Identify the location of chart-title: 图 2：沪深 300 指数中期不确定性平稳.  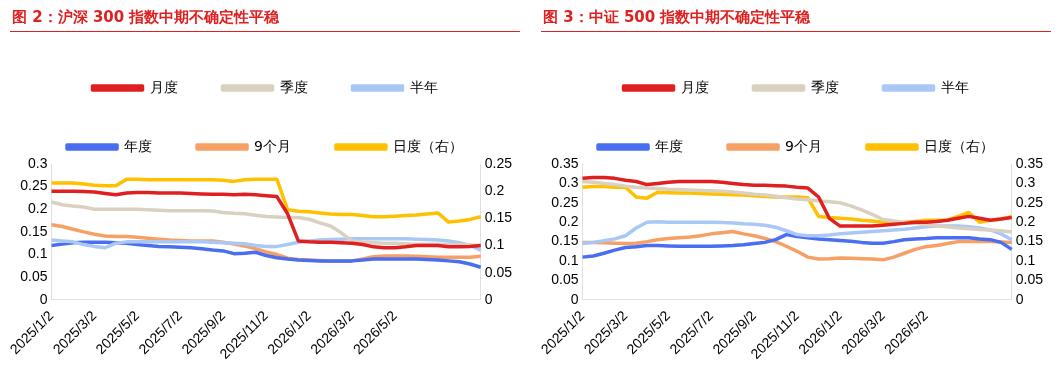
(265, 18).